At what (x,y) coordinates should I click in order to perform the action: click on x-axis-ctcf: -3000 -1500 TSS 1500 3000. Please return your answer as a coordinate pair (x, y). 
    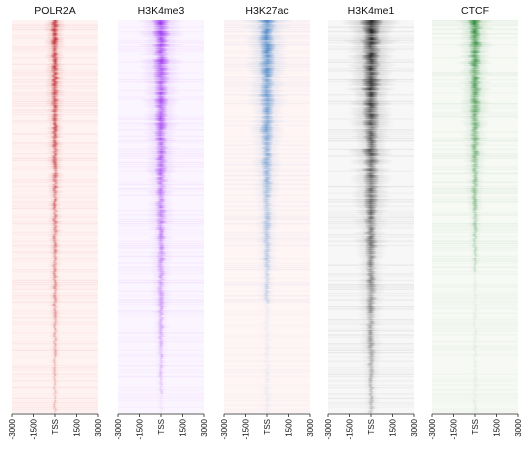
    Looking at the image, I should click on (475, 426).